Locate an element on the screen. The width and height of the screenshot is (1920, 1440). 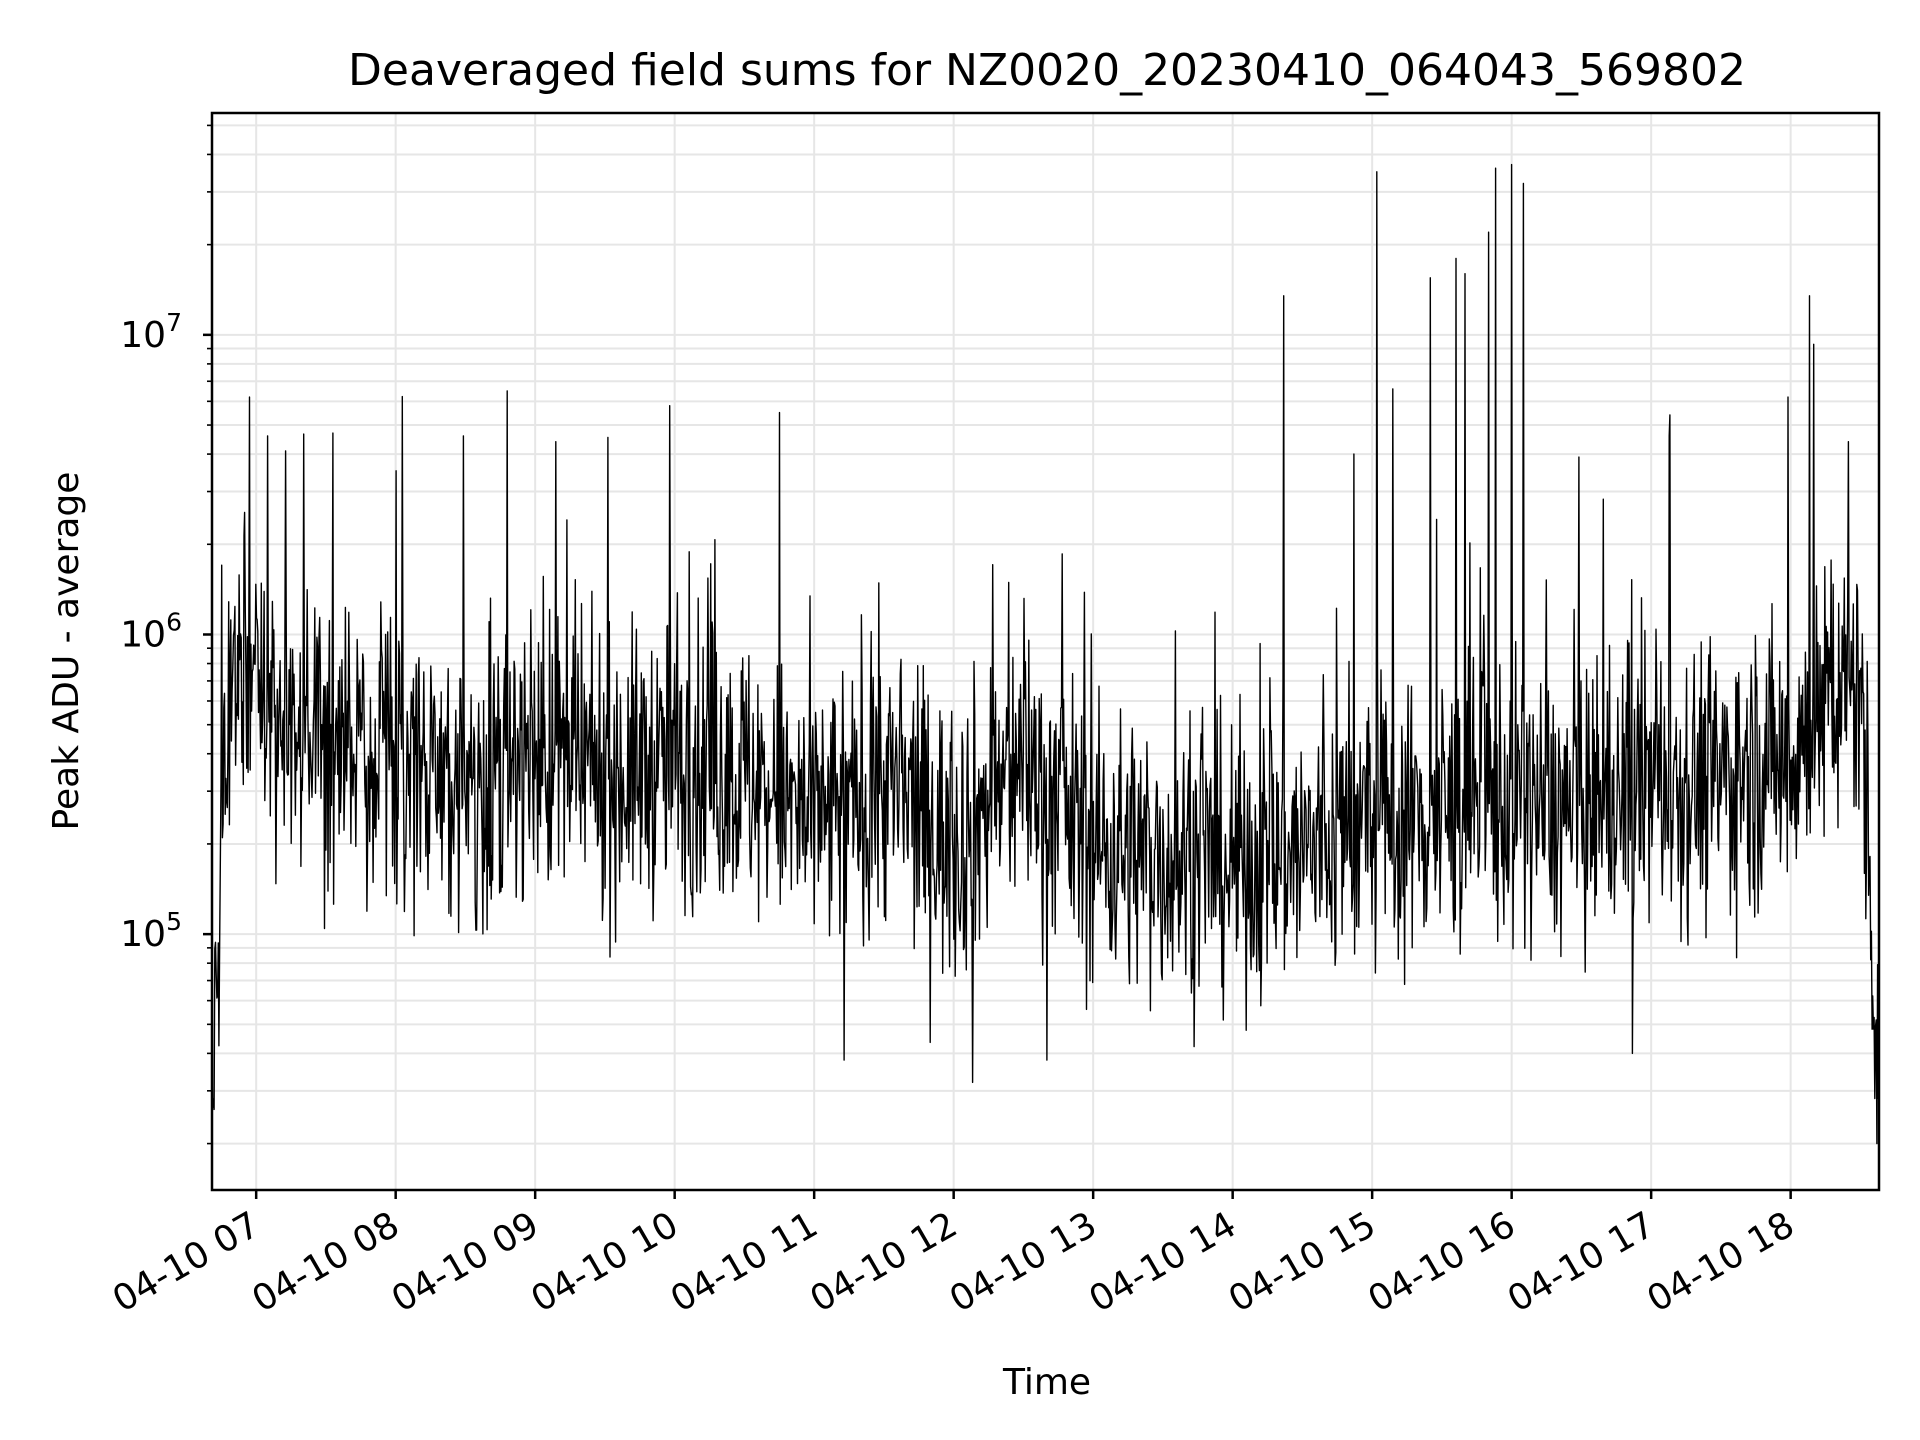
y-tick-label: 10⁷ is located at coordinates (151, 332).